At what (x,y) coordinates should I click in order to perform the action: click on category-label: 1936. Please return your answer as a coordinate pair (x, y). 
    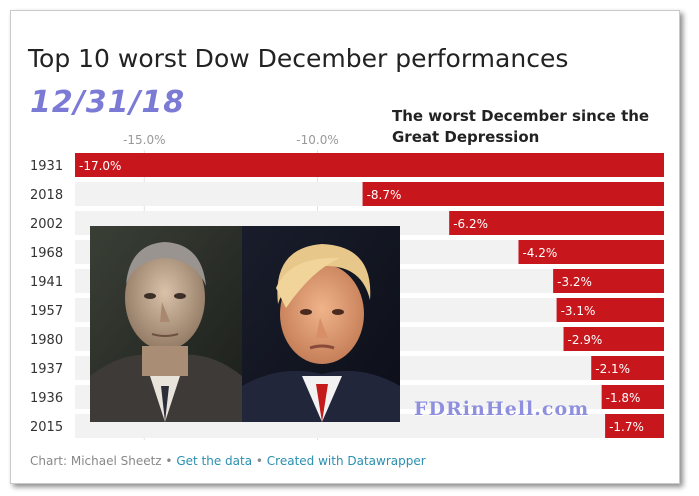
    Looking at the image, I should click on (46, 398).